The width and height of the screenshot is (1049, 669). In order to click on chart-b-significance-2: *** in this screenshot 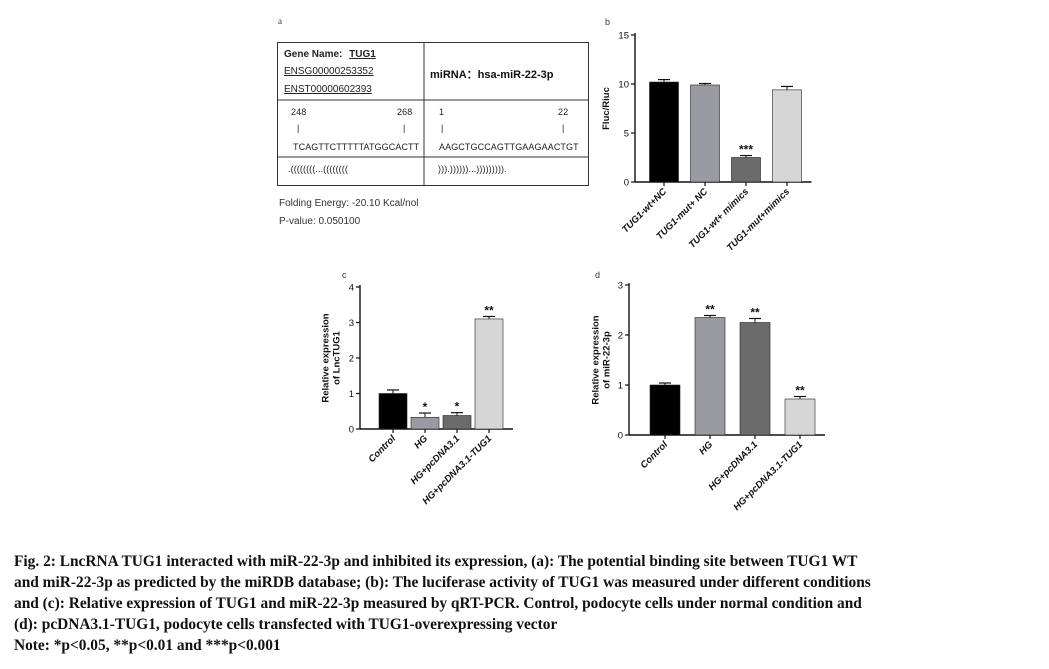, I will do `click(746, 150)`.